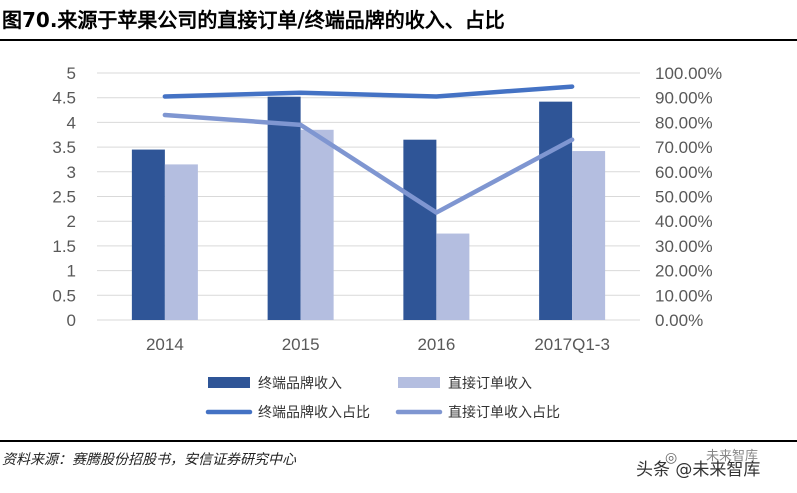 This screenshot has height=493, width=797. I want to click on footer-divider, so click(398, 441).